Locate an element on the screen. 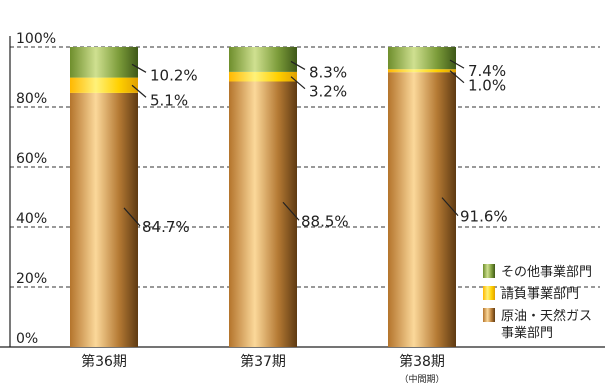 This screenshot has width=605, height=388. value-label: 84.7% is located at coordinates (166, 227).